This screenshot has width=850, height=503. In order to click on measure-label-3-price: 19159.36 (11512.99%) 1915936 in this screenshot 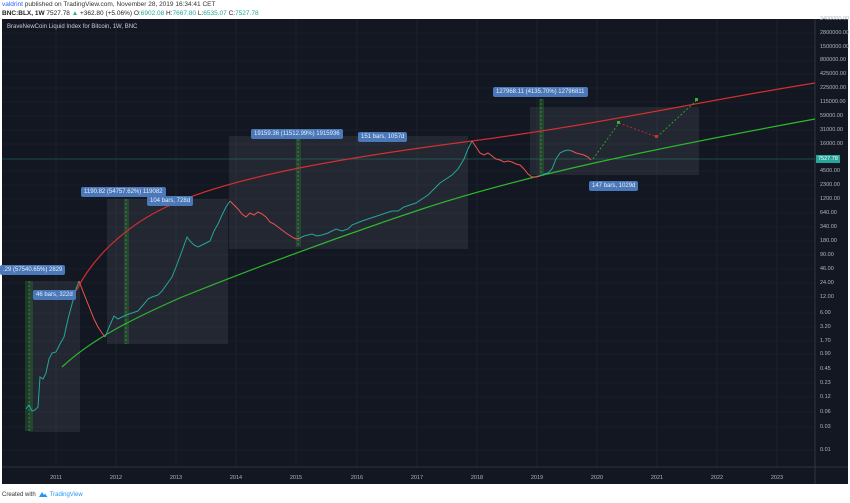, I will do `click(297, 134)`.